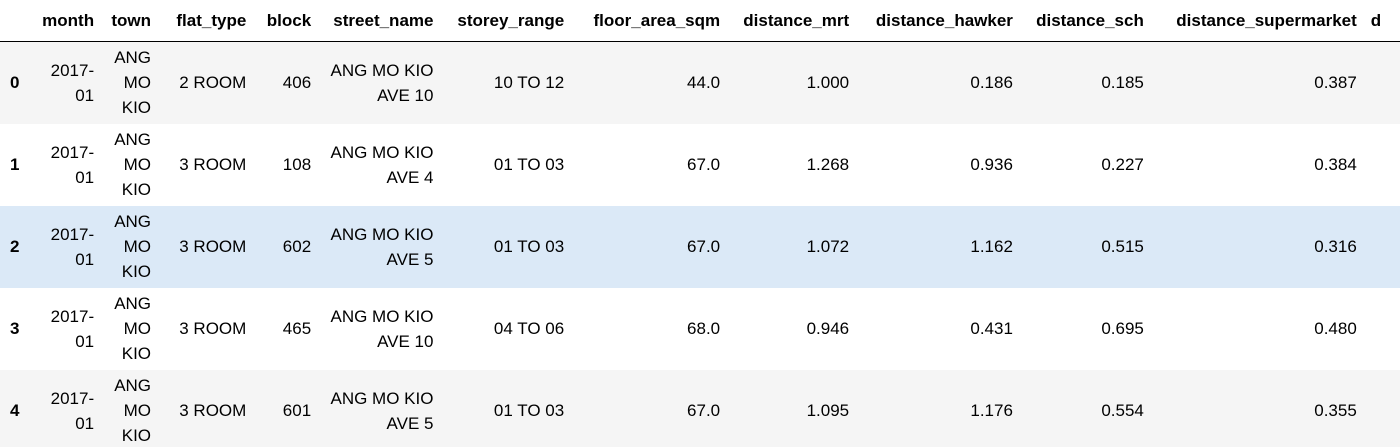  I want to click on cell-distance-sch: 0.695, so click(1122, 328).